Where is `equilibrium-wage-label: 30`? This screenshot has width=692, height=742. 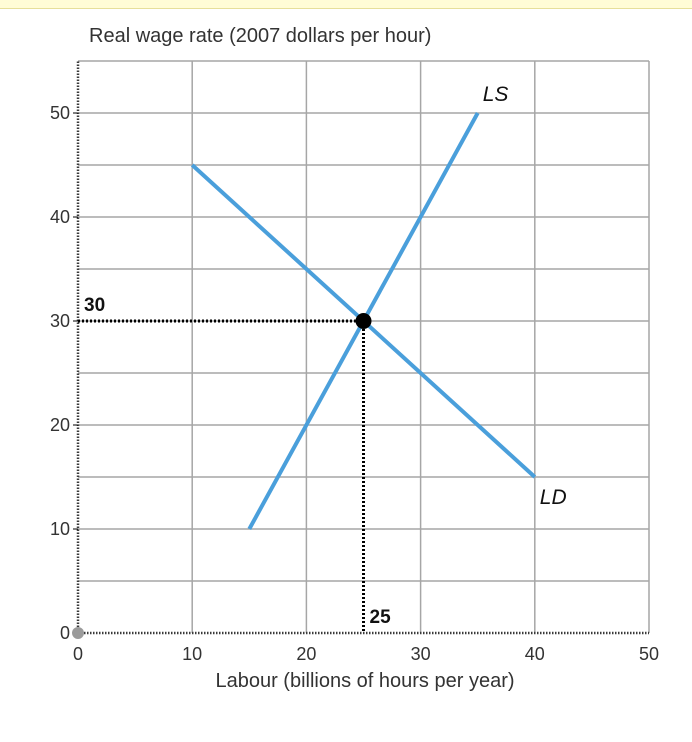
equilibrium-wage-label: 30 is located at coordinates (94, 305).